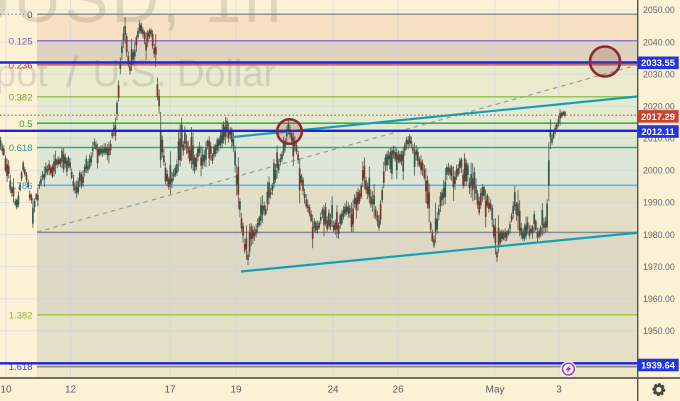  Describe the element at coordinates (658, 364) in the screenshot. I see `svg-text: 1939.64` at that location.